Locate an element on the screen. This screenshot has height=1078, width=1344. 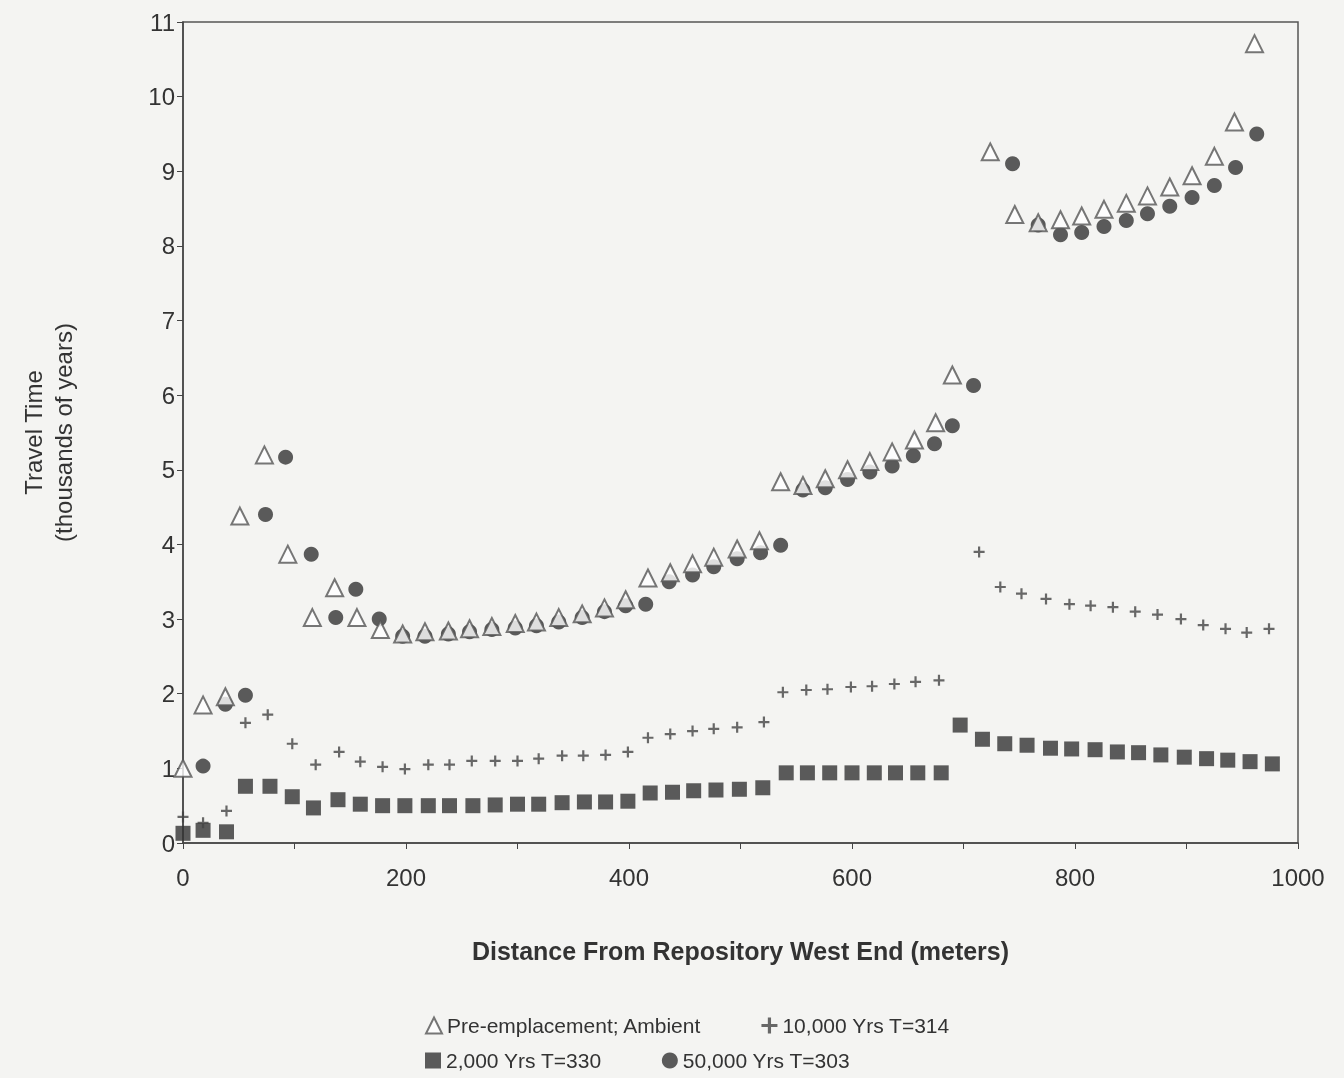
x-tick-label: 600 is located at coordinates (852, 877).